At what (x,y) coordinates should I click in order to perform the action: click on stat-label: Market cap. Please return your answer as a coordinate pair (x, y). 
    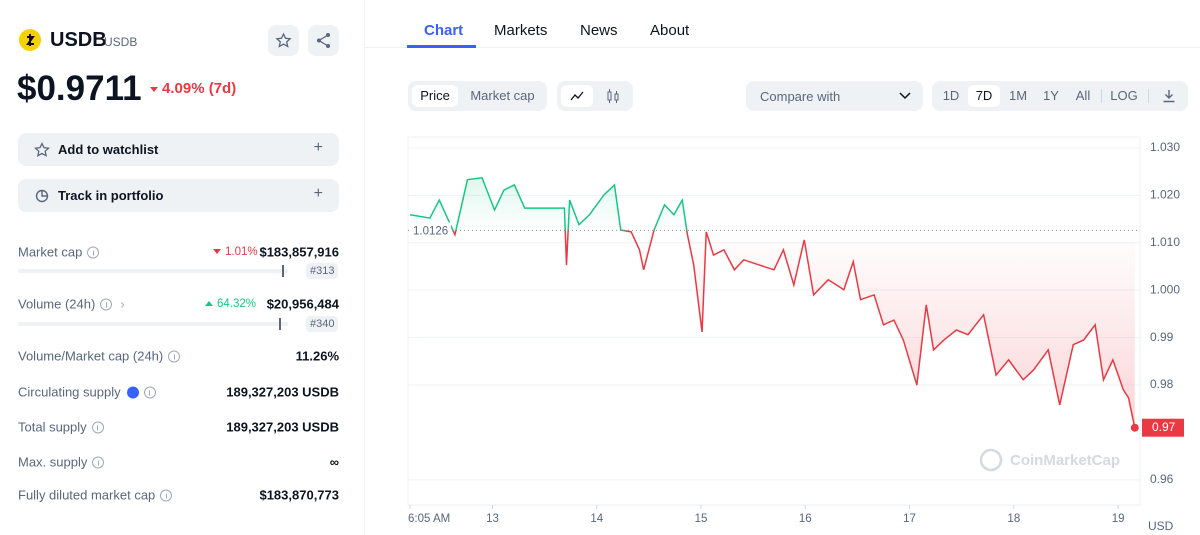
    Looking at the image, I should click on (50, 252).